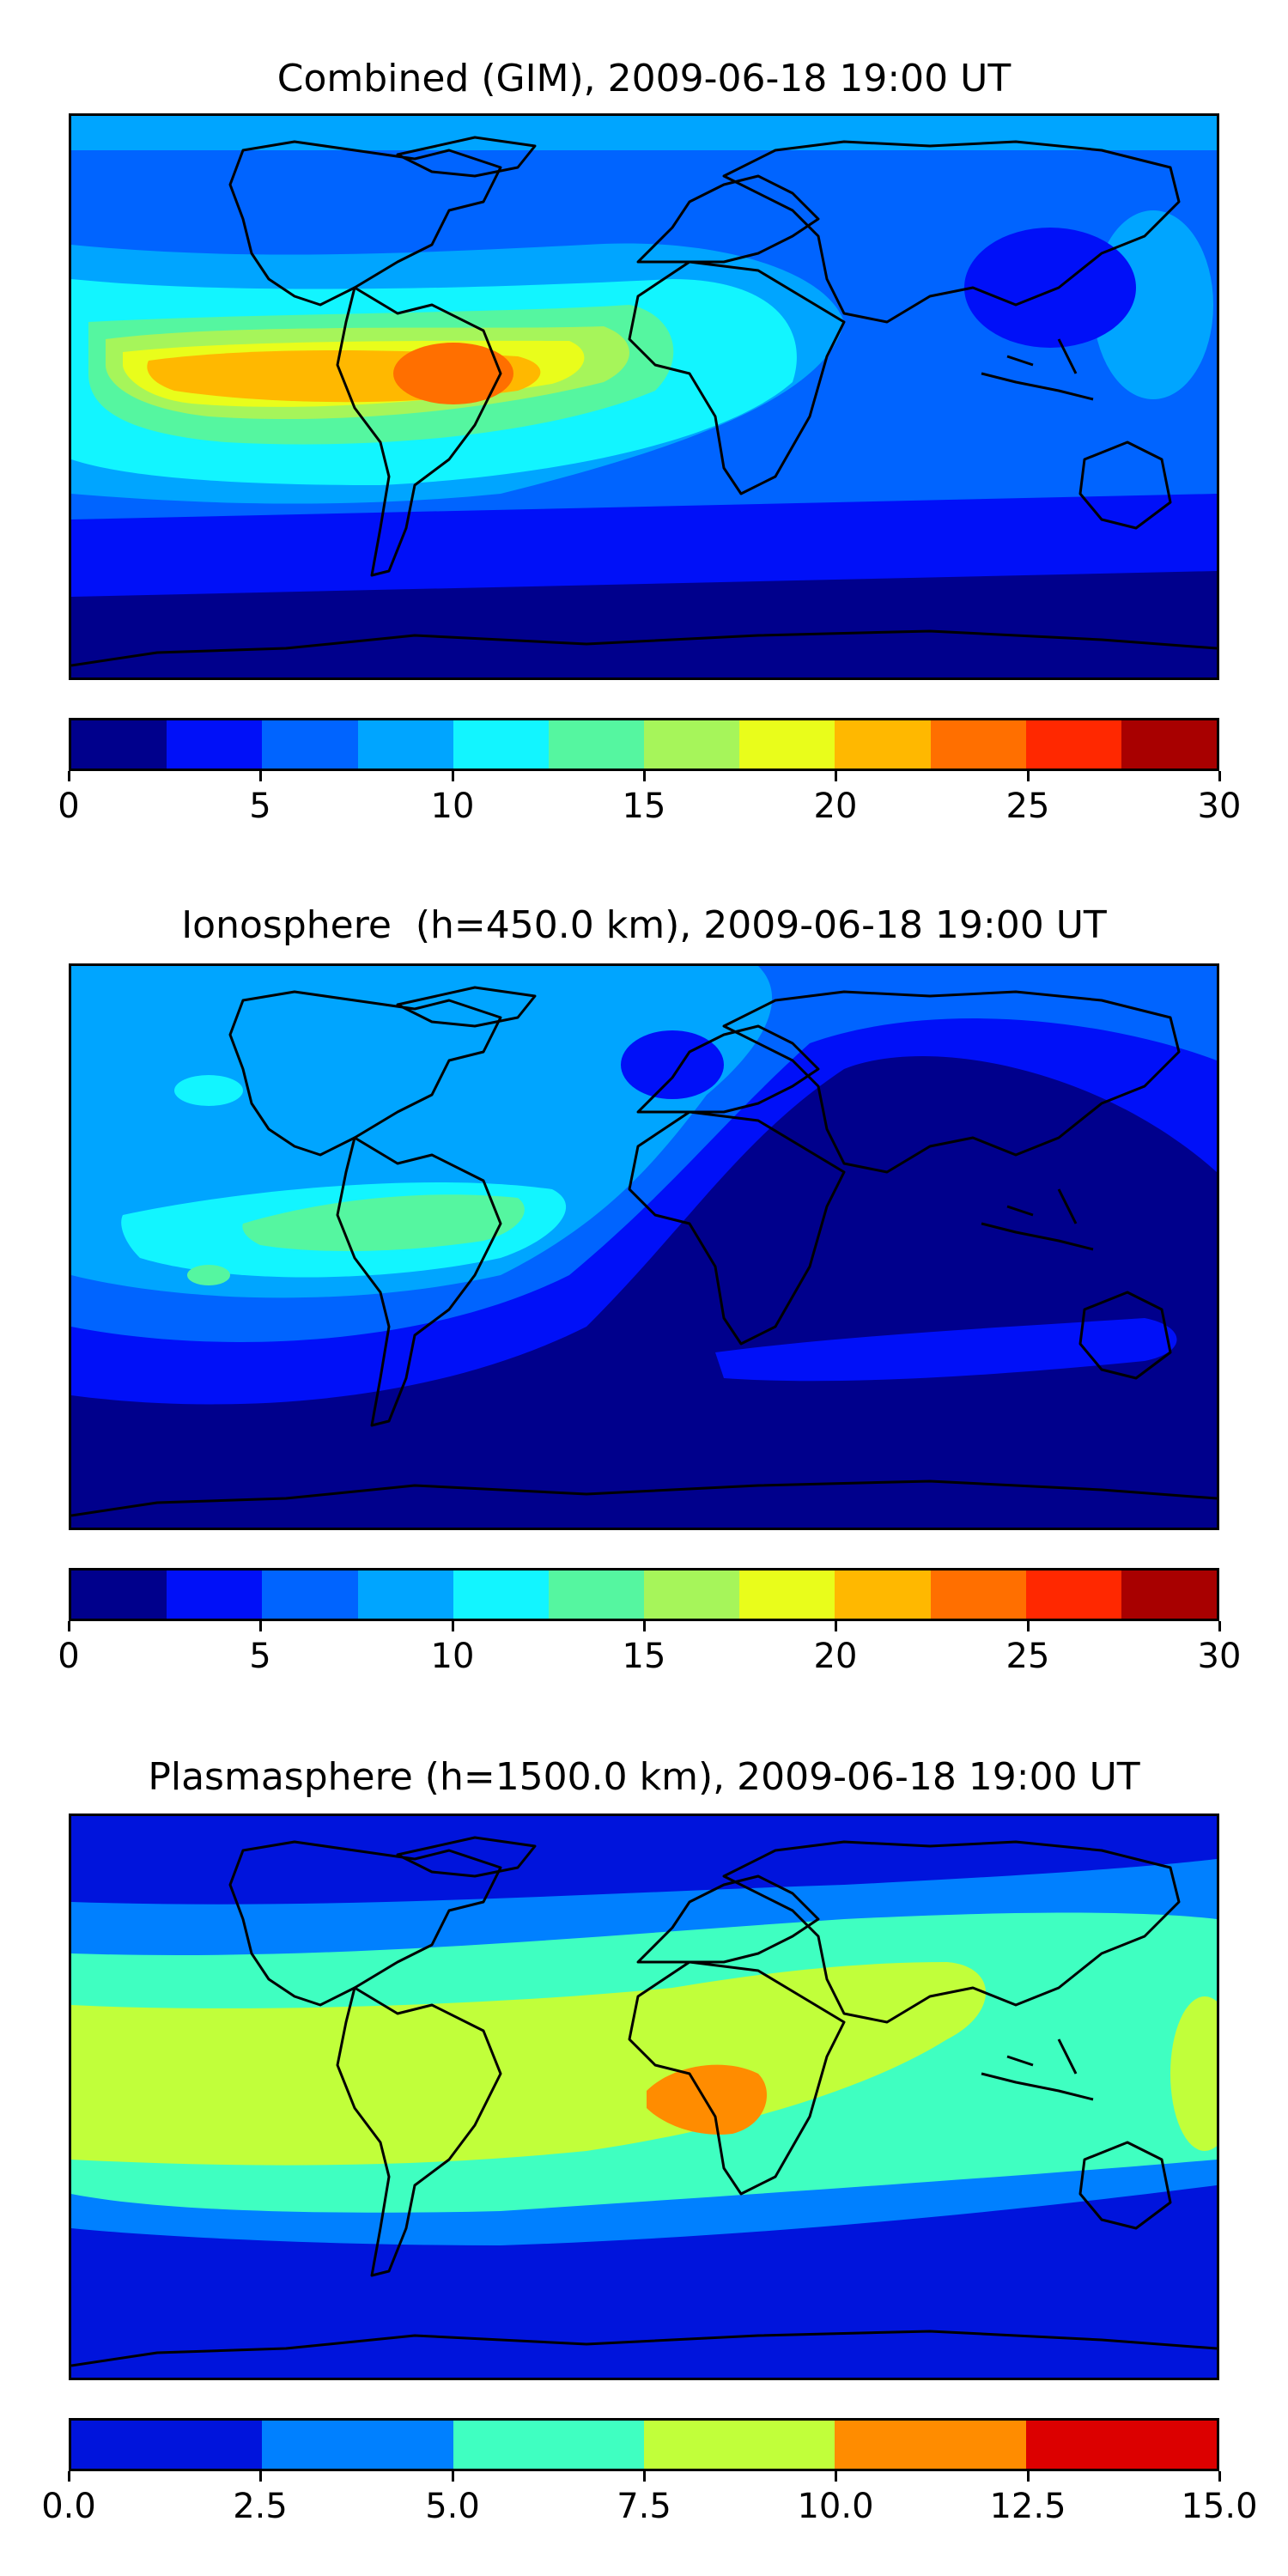 The width and height of the screenshot is (1288, 2576). I want to click on panel-2-colorbar-ticks: 0 5 10 15 20 25 30, so click(649, 1649).